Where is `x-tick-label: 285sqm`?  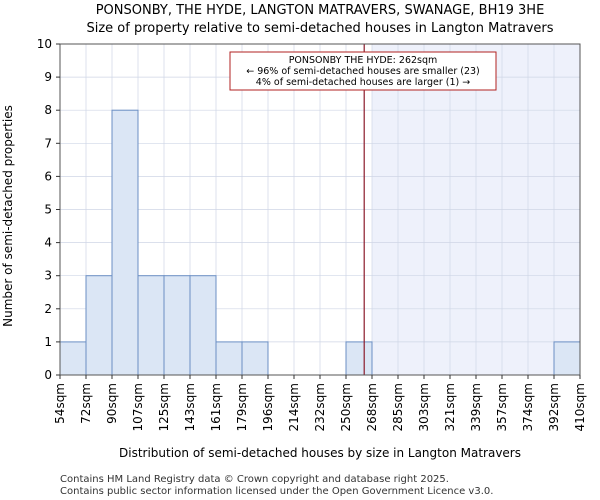
x-tick-label: 285sqm is located at coordinates (398, 407).